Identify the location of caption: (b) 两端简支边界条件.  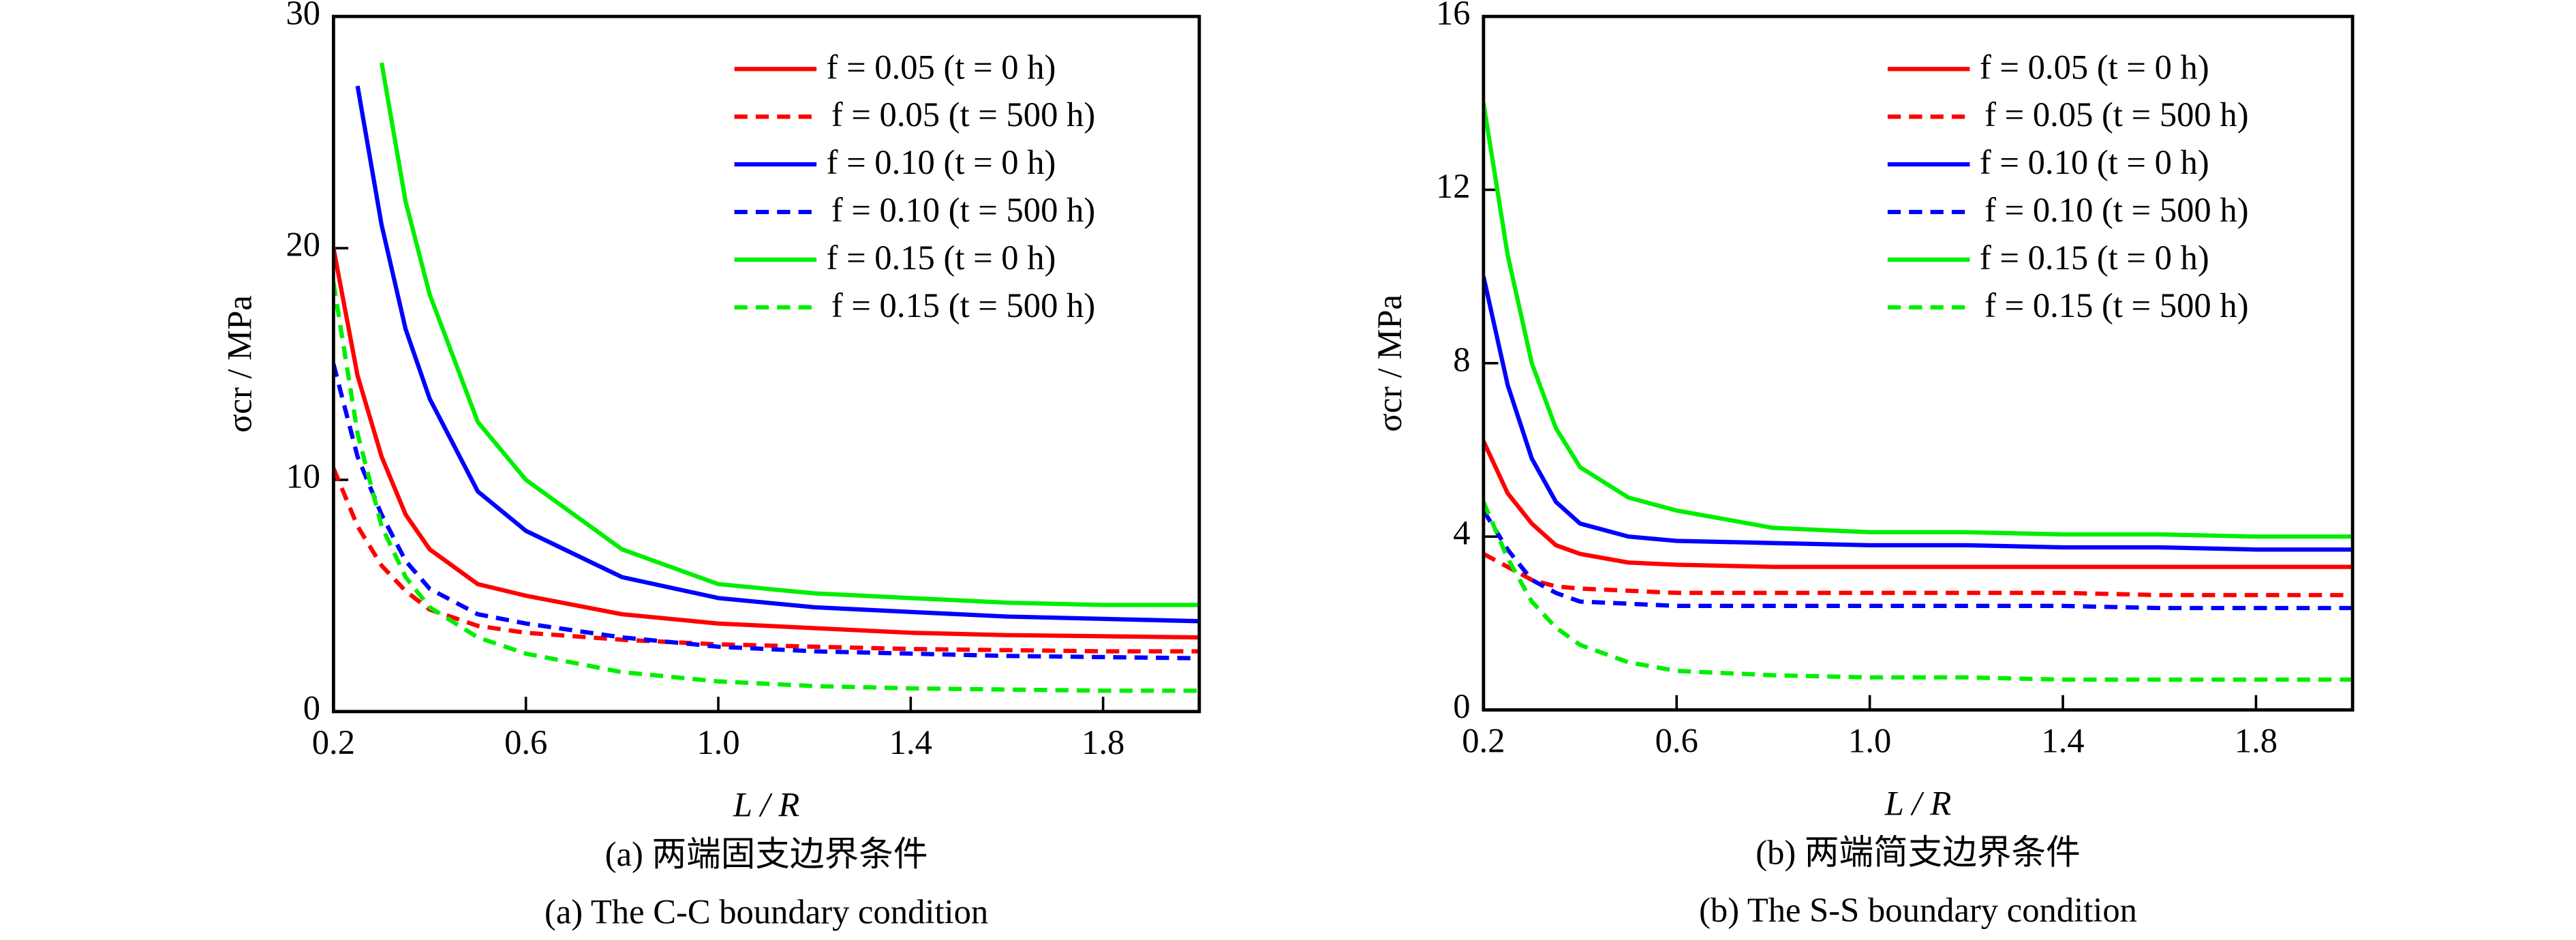
(1918, 853).